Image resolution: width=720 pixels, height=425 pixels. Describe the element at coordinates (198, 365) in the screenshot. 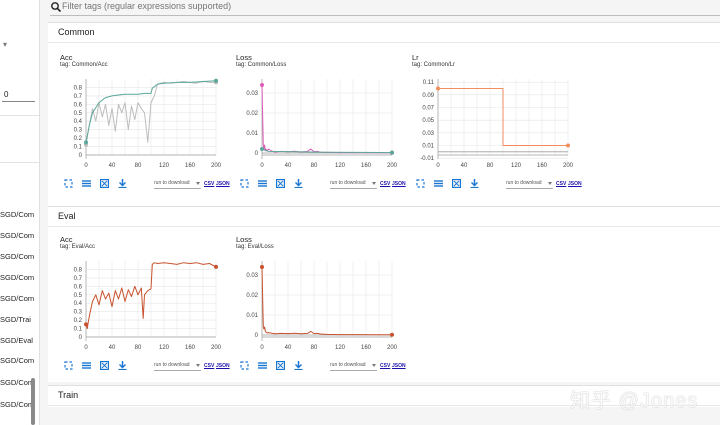

I see `chevron-down-icon` at that location.